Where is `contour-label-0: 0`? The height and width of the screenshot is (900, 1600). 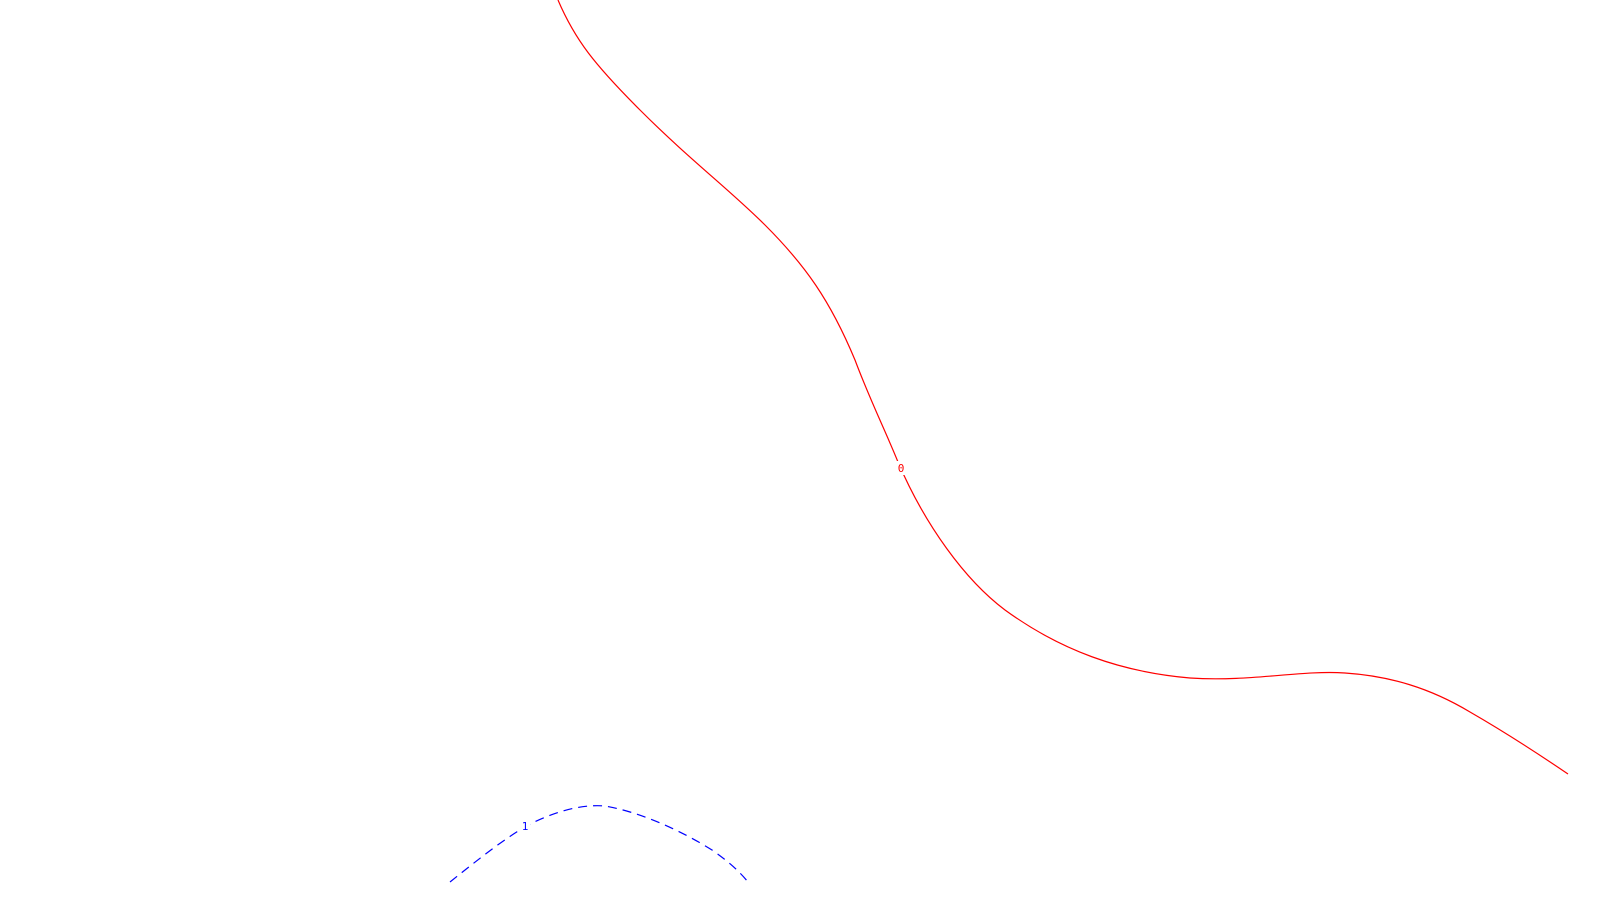
contour-label-0: 0 is located at coordinates (901, 468).